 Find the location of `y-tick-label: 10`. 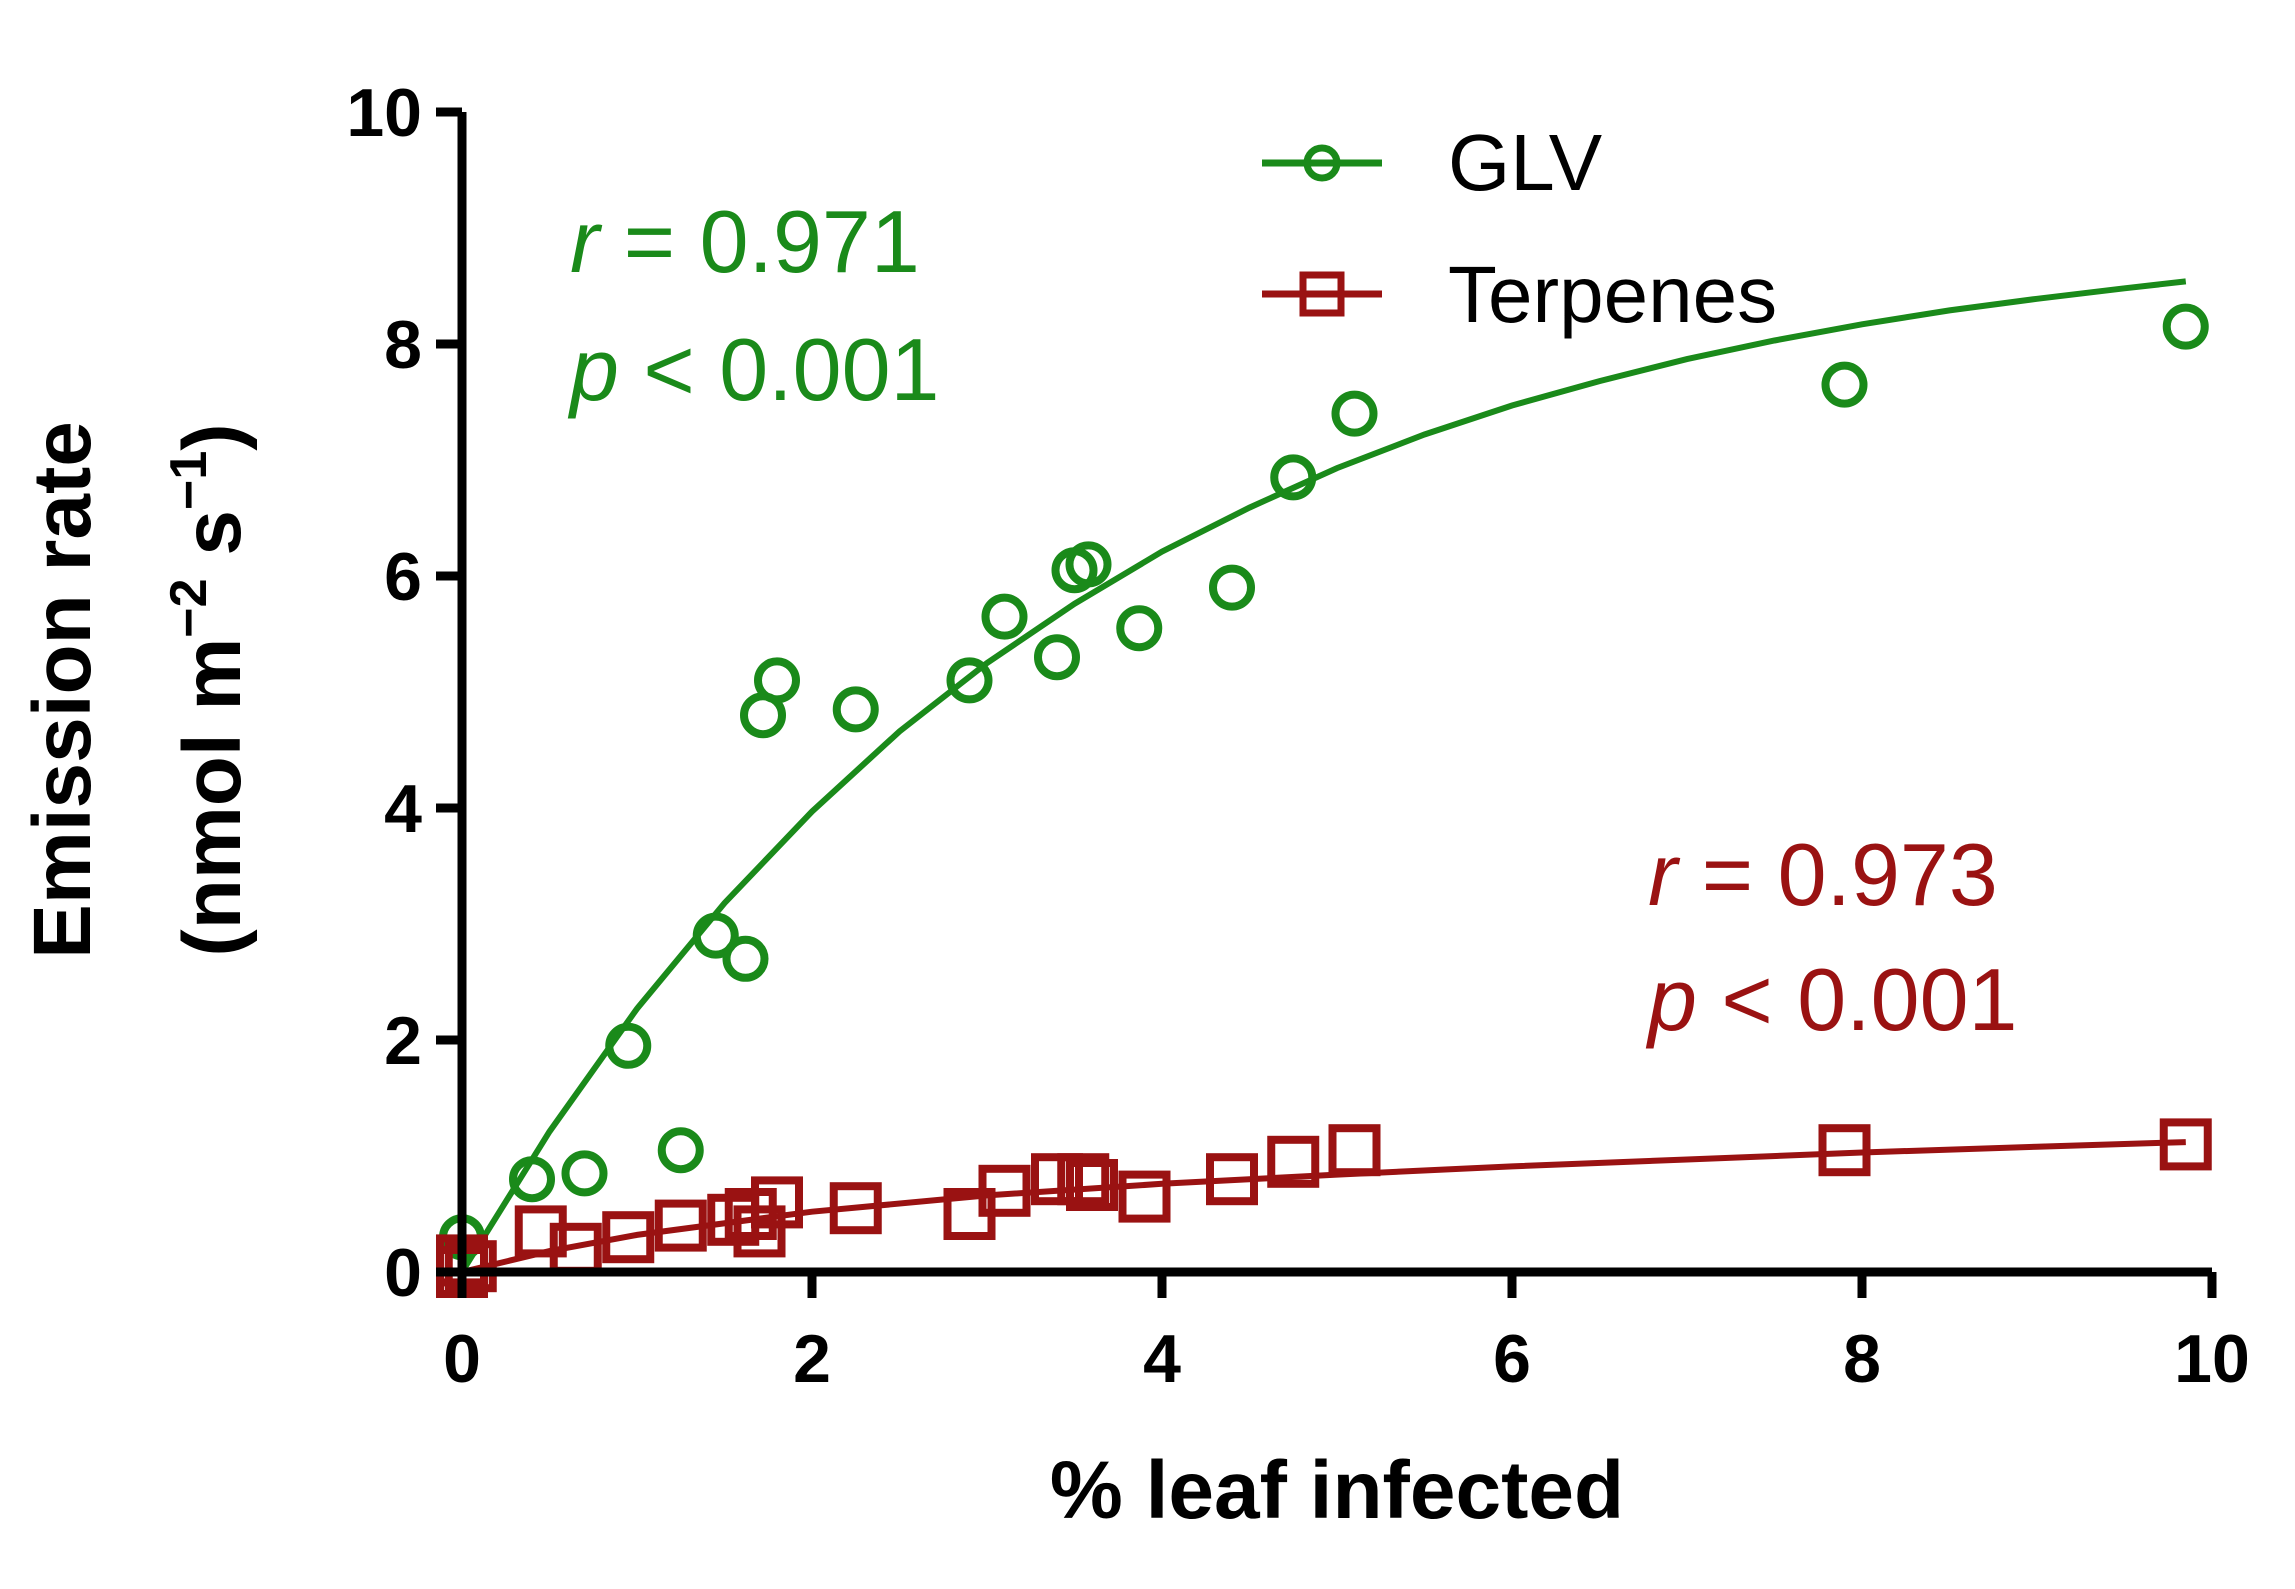

y-tick-label: 10 is located at coordinates (384, 113).